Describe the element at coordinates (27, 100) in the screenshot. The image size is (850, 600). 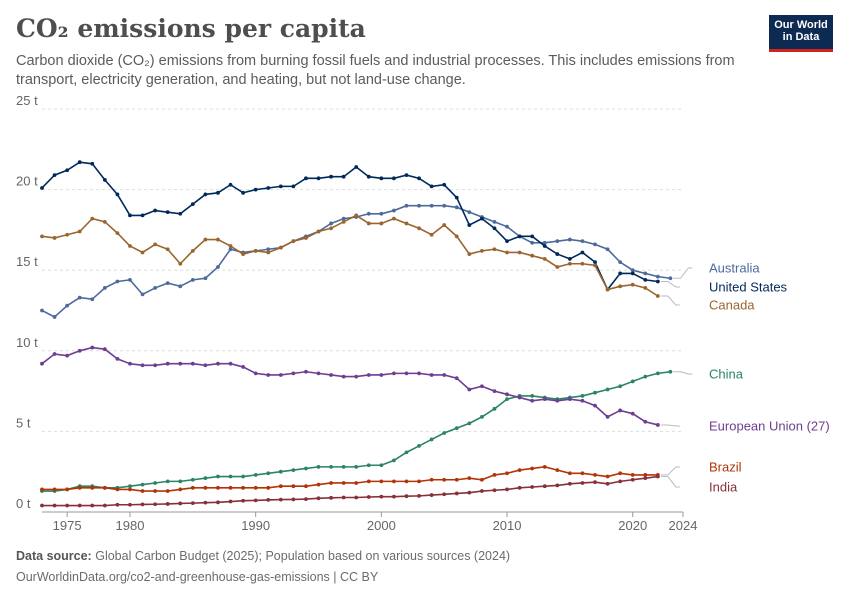
I see `y-tick-label: 25 t` at that location.